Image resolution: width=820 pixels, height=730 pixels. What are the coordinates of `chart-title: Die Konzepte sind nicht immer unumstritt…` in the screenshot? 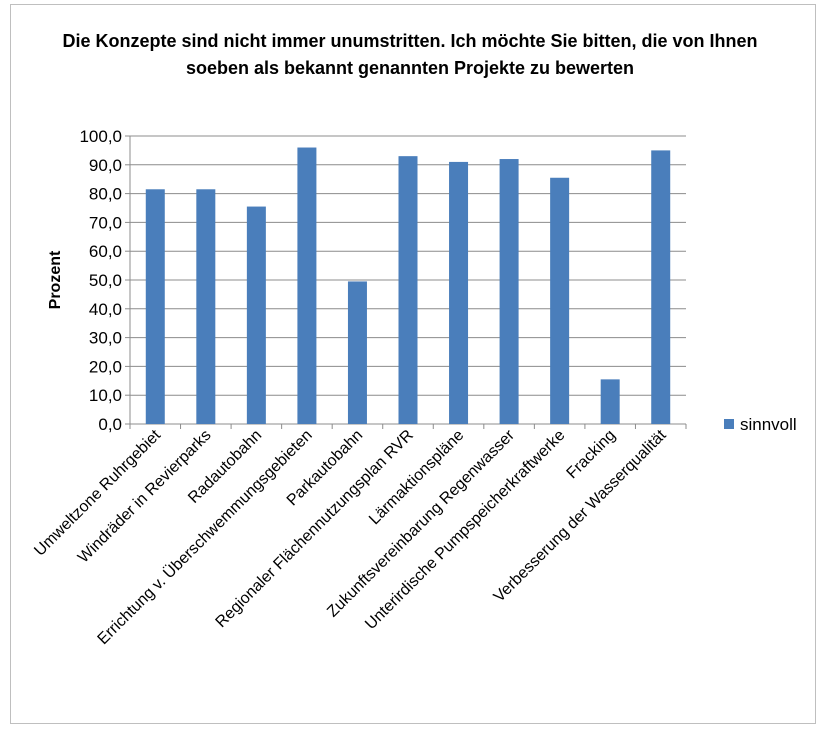 It's located at (410, 54).